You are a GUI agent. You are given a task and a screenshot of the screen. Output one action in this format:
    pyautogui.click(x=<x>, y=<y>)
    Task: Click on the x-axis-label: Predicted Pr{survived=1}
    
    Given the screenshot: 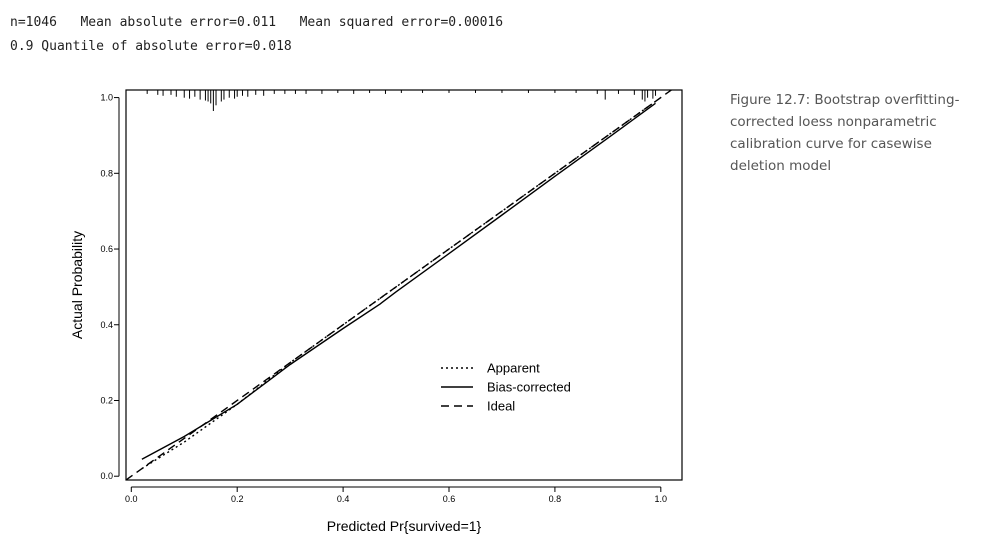 What is the action you would take?
    pyautogui.click(x=404, y=526)
    